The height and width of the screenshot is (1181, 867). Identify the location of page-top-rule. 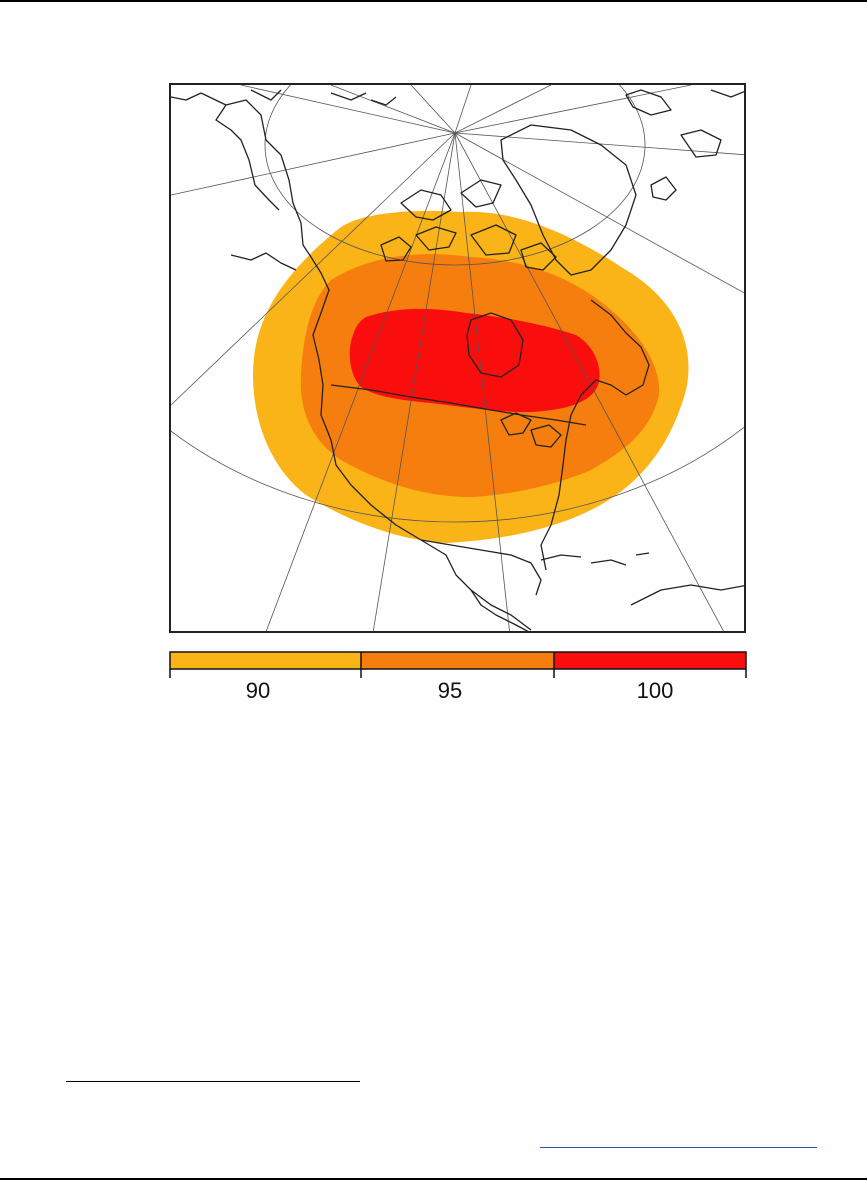
(433, 1).